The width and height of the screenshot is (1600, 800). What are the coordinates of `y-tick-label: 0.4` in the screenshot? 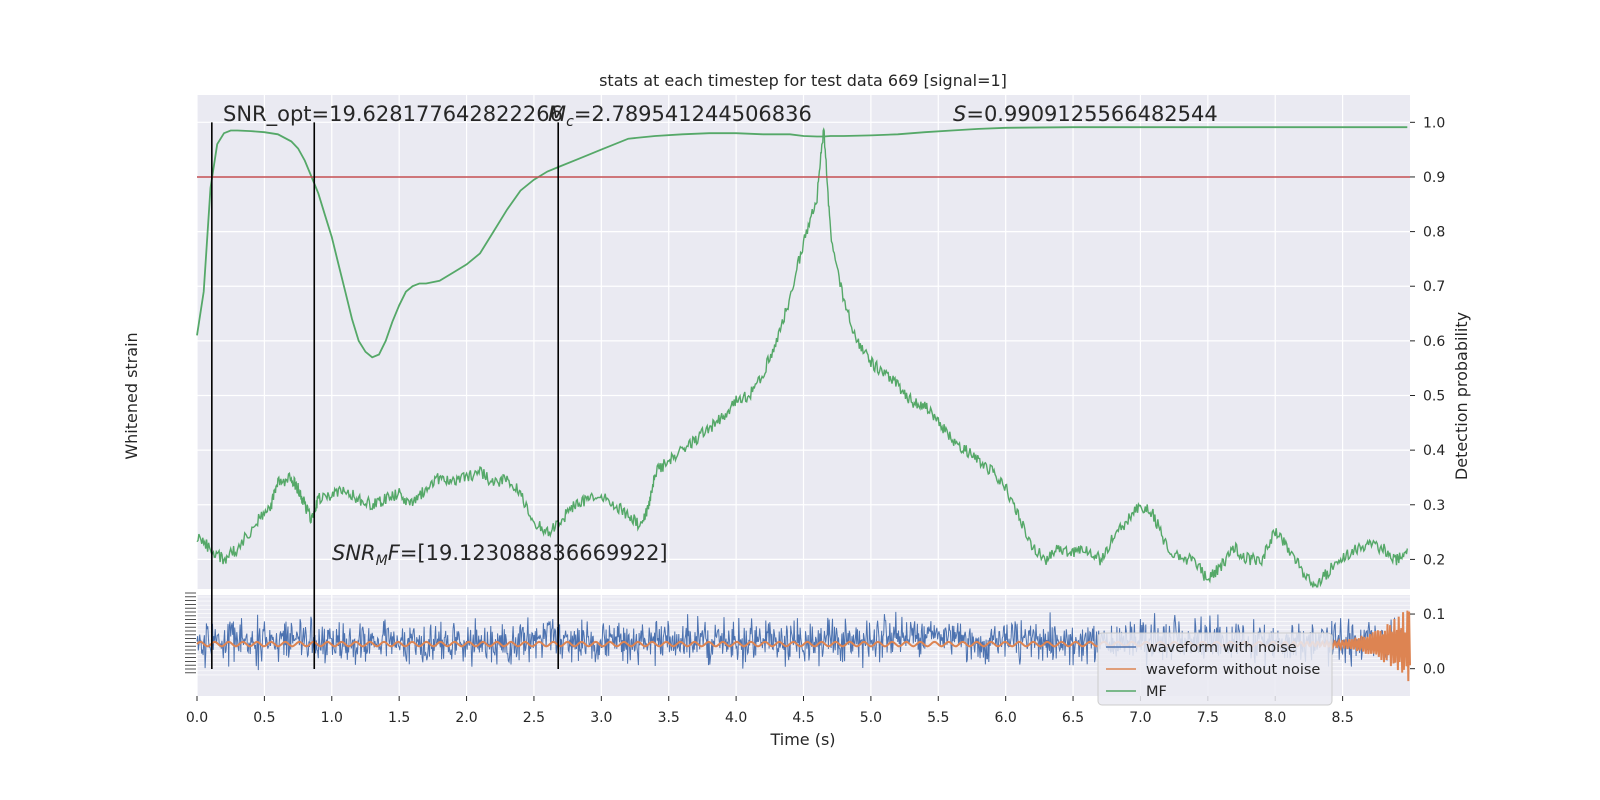 It's located at (1434, 451).